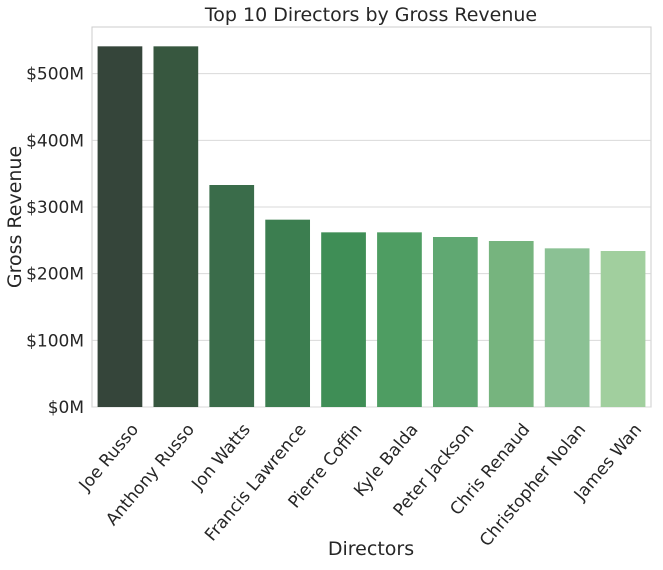  I want to click on x-axis-label: Directors, so click(371, 549).